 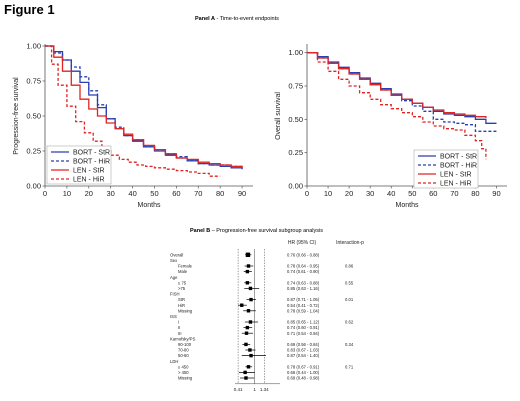 What do you see at coordinates (303, 355) in the screenshot?
I see `forest-hr-text: 0.87 (0.54 - 1.40)` at bounding box center [303, 355].